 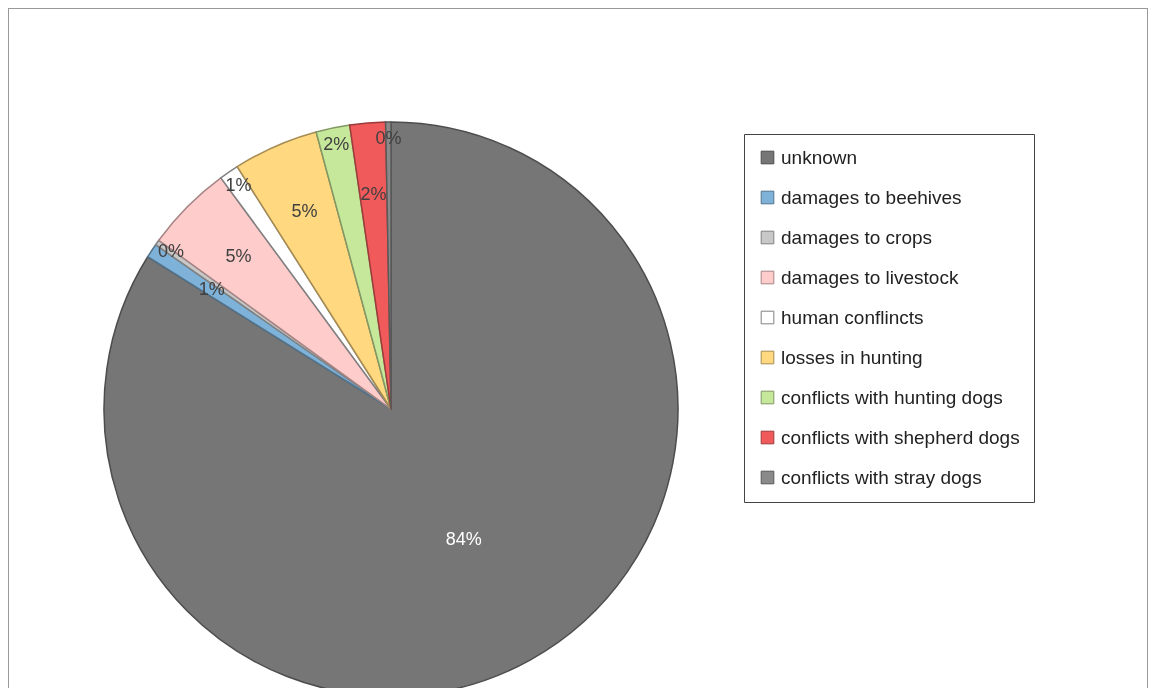 What do you see at coordinates (900, 437) in the screenshot?
I see `legend-label: conflicts with shepherd dogs` at bounding box center [900, 437].